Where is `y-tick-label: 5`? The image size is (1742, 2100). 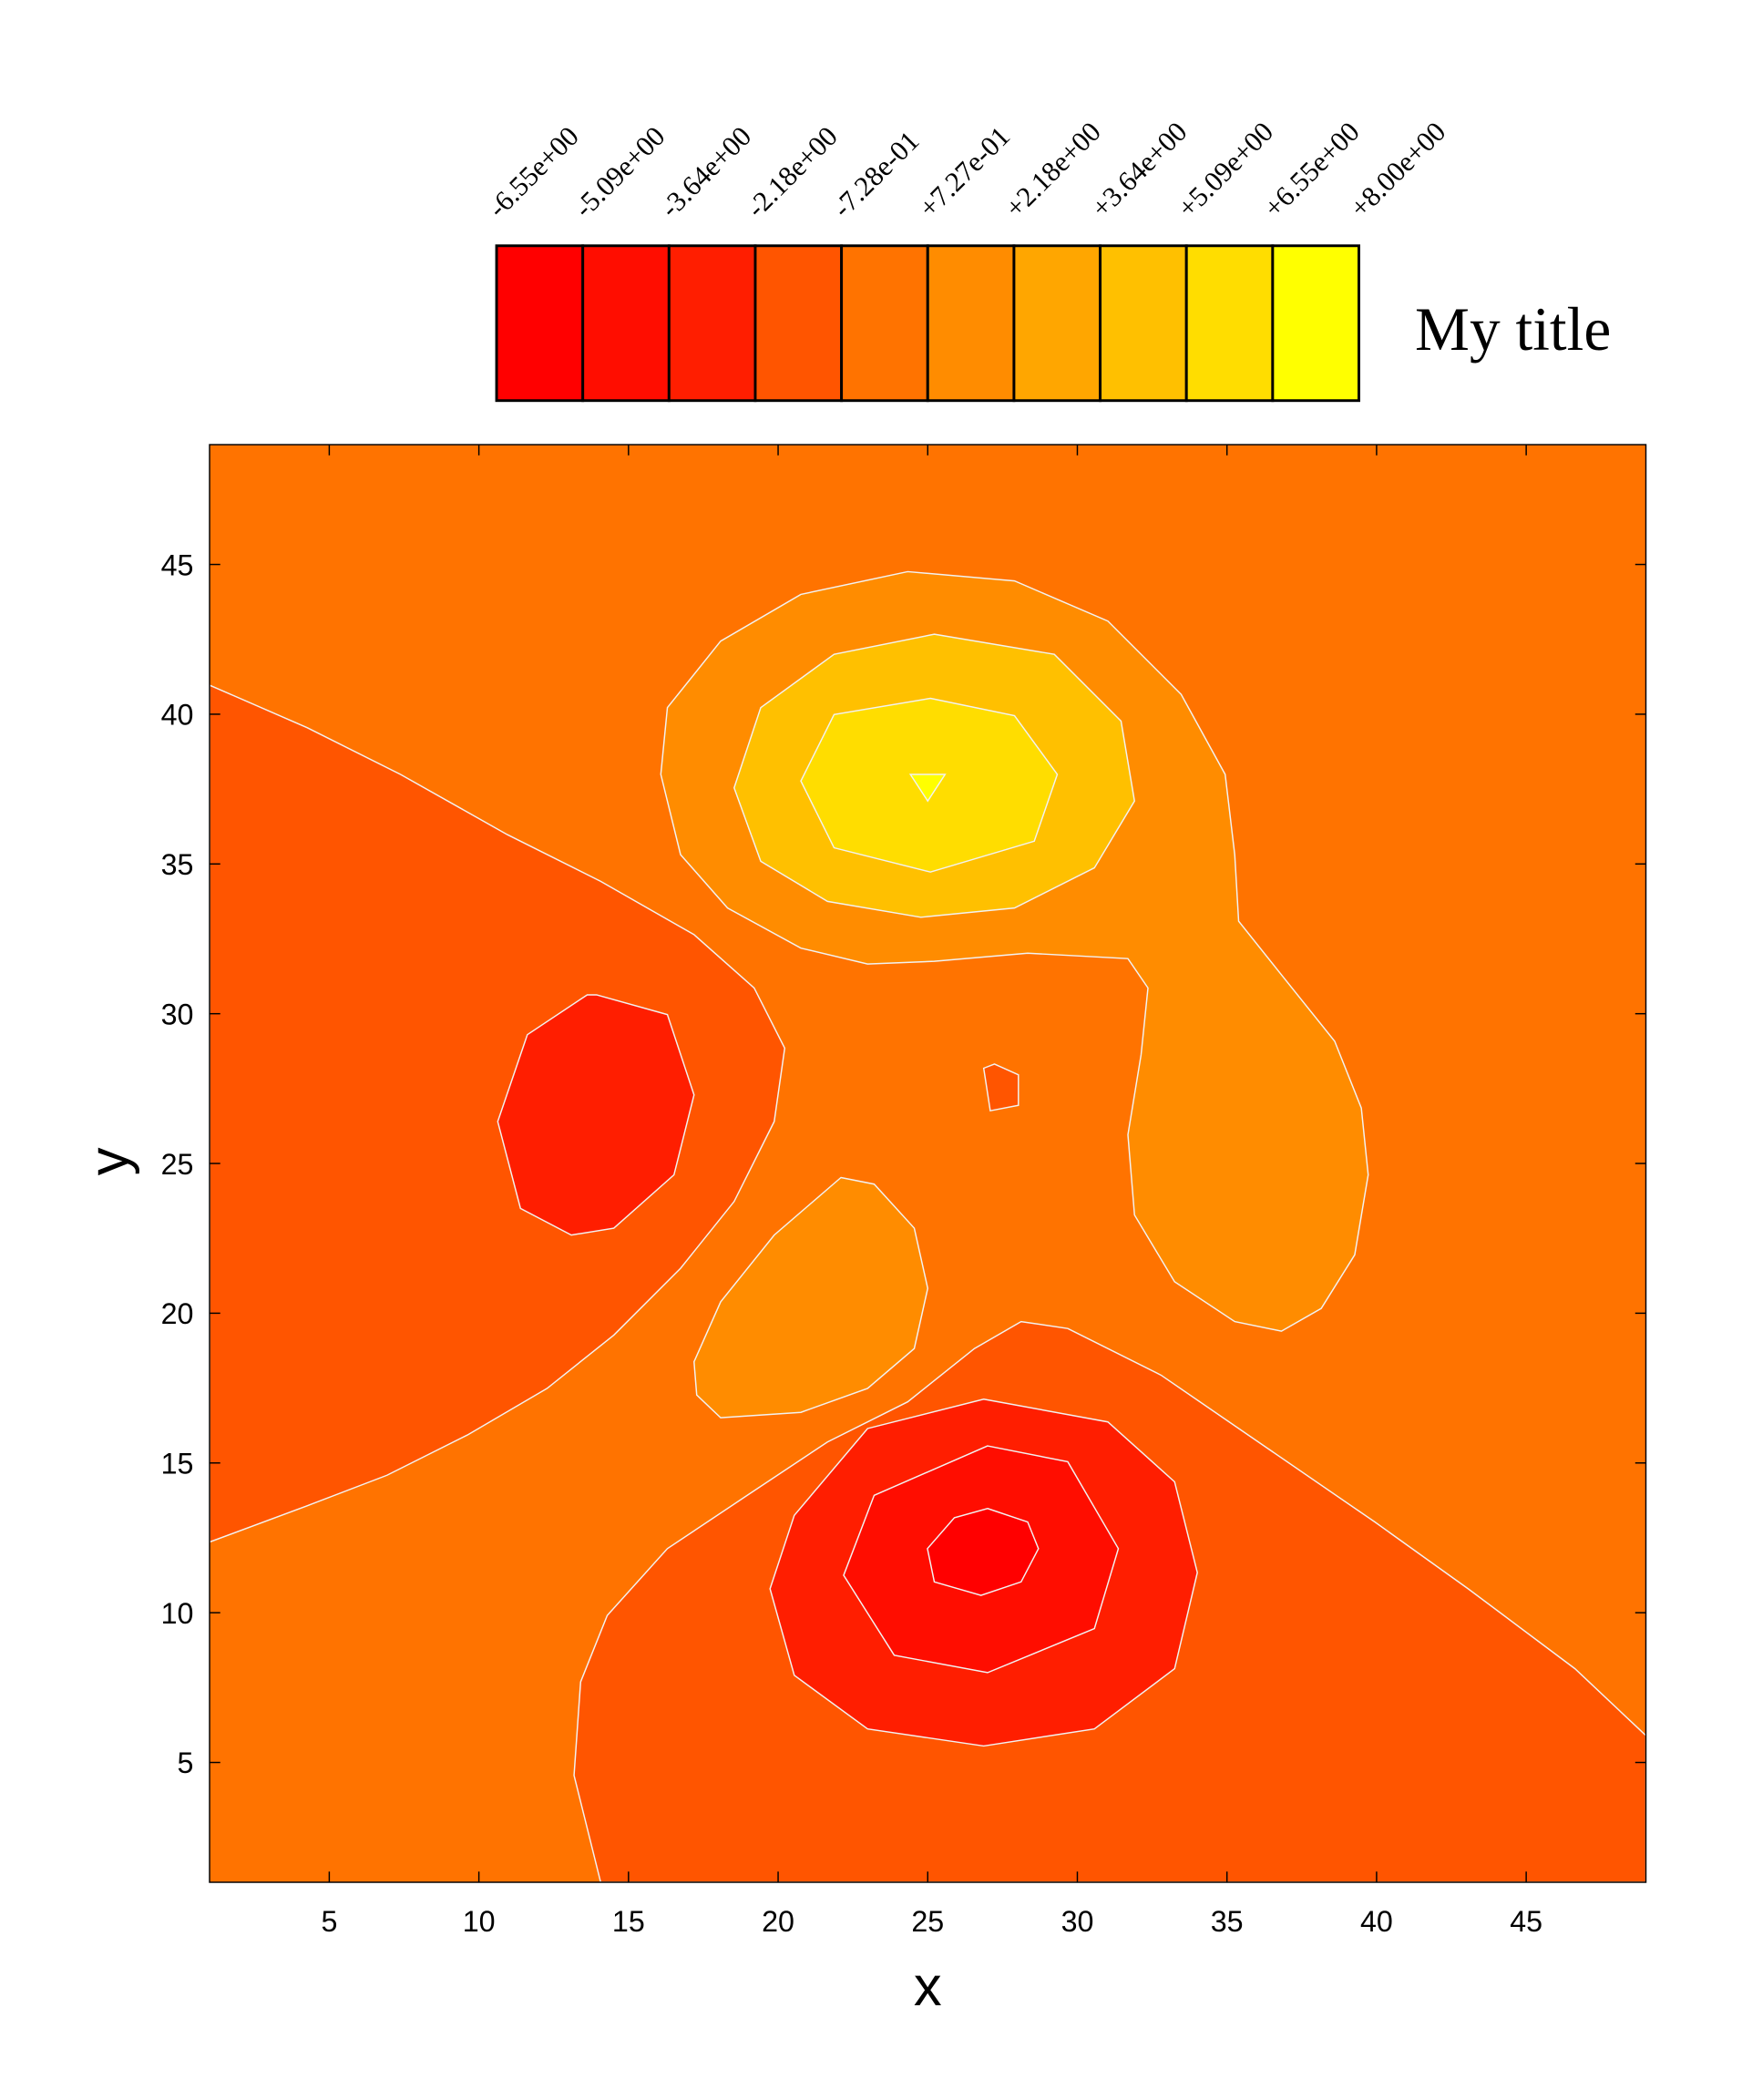 y-tick-label: 5 is located at coordinates (186, 1763).